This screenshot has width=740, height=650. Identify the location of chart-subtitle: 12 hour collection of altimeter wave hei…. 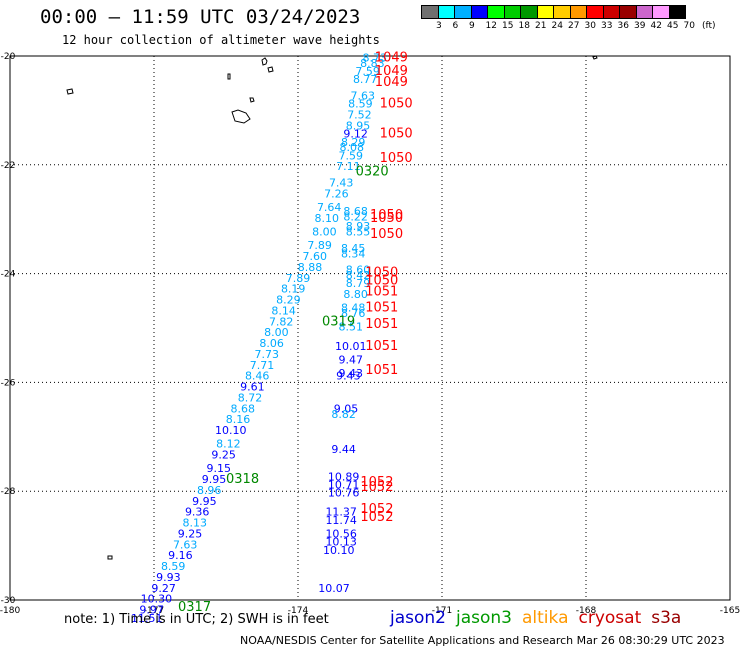
(221, 40).